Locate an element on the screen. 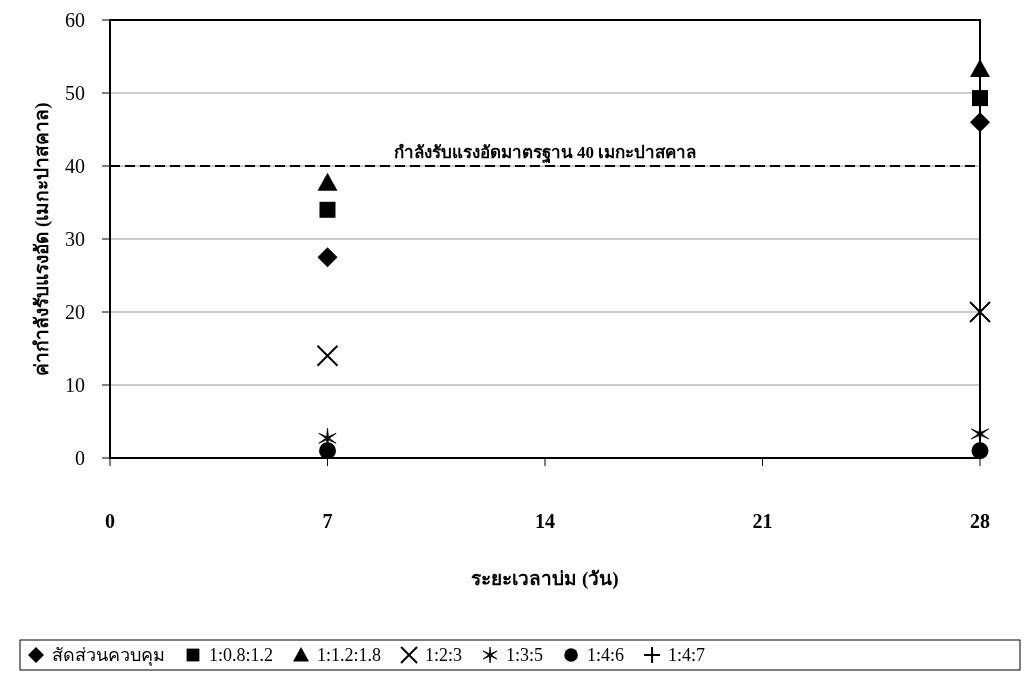  x-tick-label: 14 is located at coordinates (545, 521).